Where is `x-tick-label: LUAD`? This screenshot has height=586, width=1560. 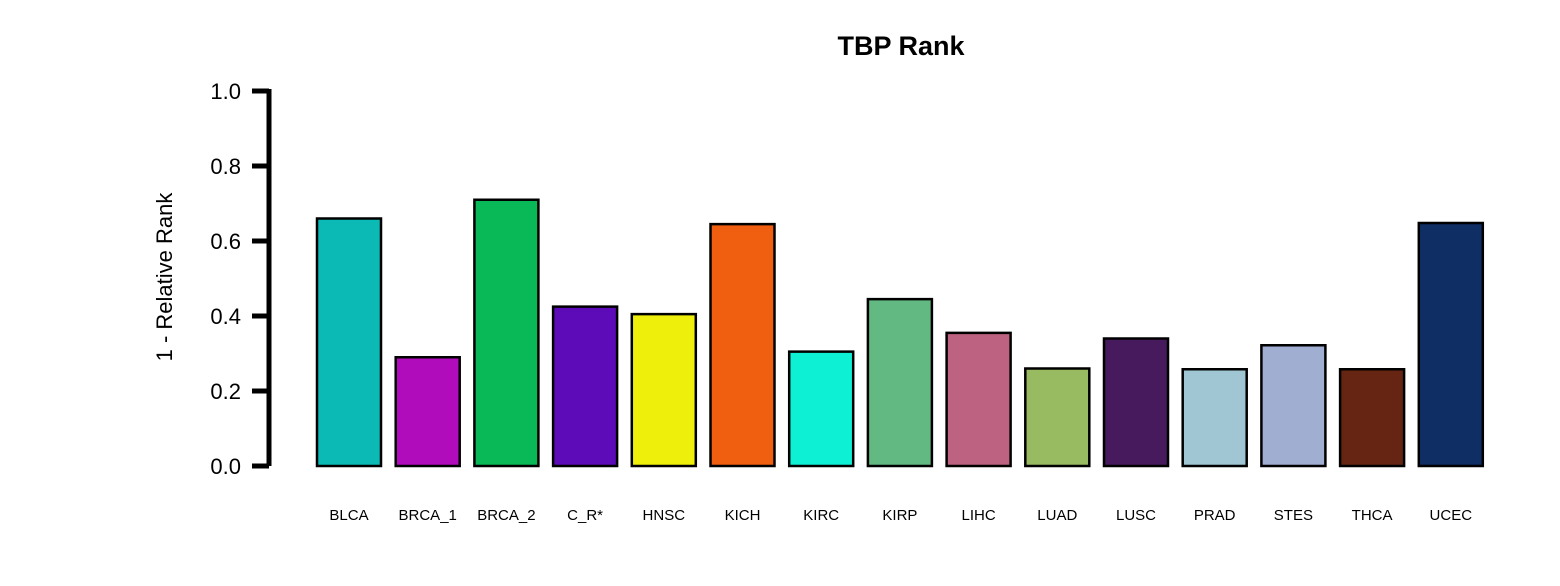
x-tick-label: LUAD is located at coordinates (1057, 515).